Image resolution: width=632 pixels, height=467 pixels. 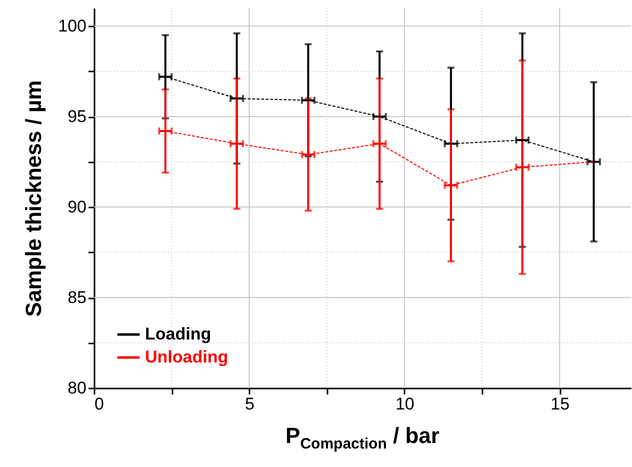 I want to click on y-axis-title: Sample thickness / µm, so click(x=33, y=198).